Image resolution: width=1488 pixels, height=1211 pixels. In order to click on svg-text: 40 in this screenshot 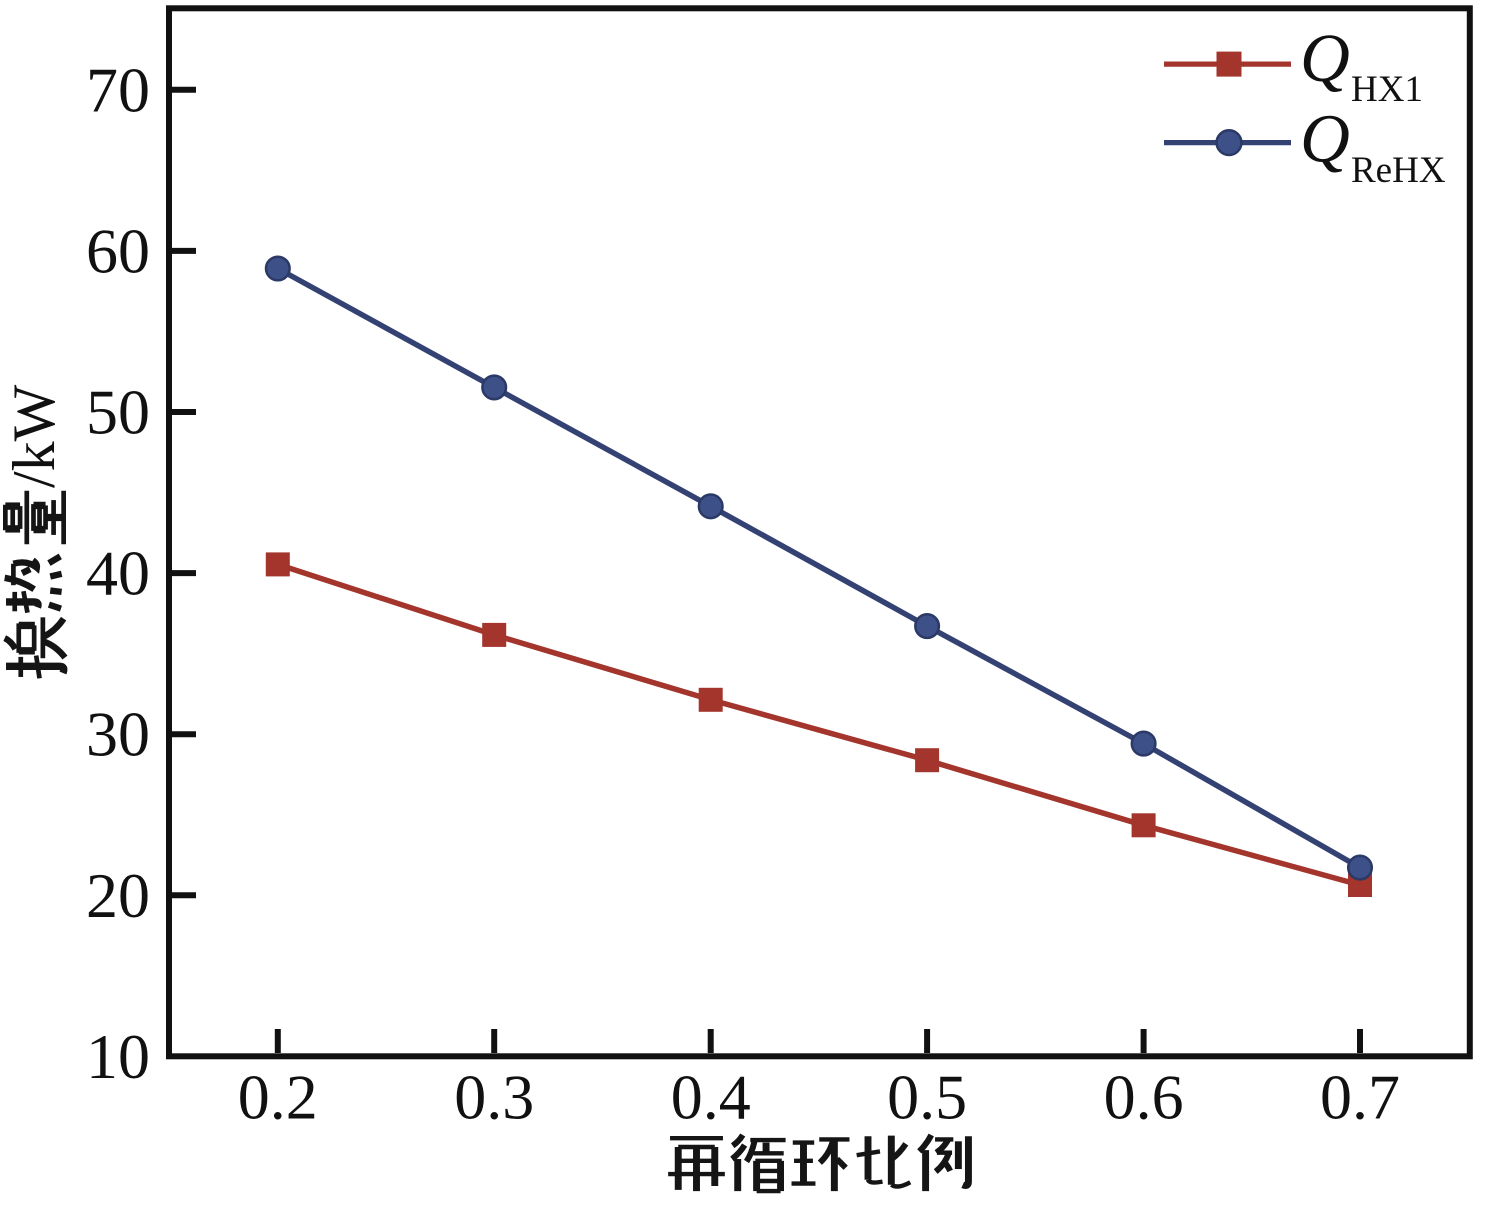, I will do `click(118, 573)`.